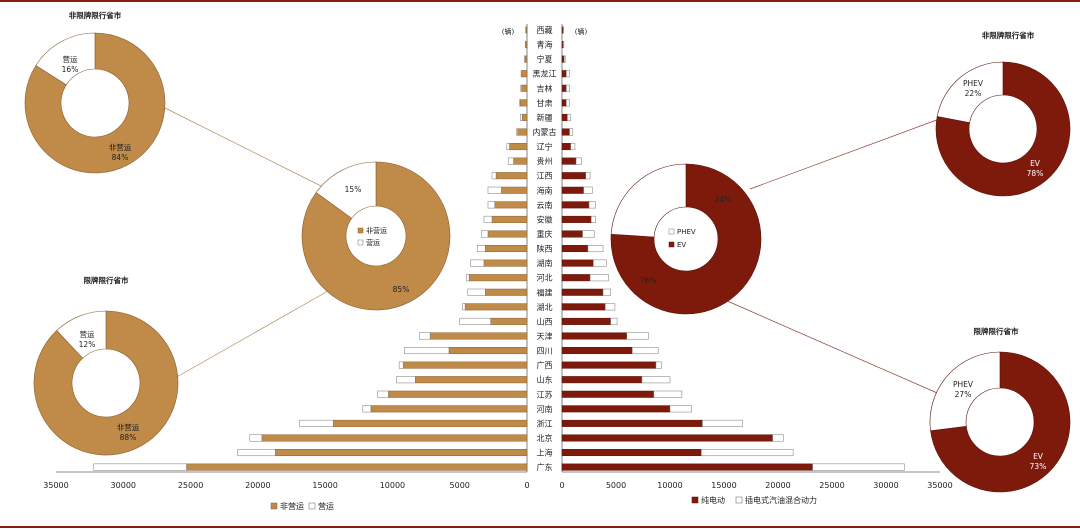 Image resolution: width=1080 pixels, height=530 pixels. Describe the element at coordinates (545, 278) in the screenshot. I see `category-label: 河北` at that location.